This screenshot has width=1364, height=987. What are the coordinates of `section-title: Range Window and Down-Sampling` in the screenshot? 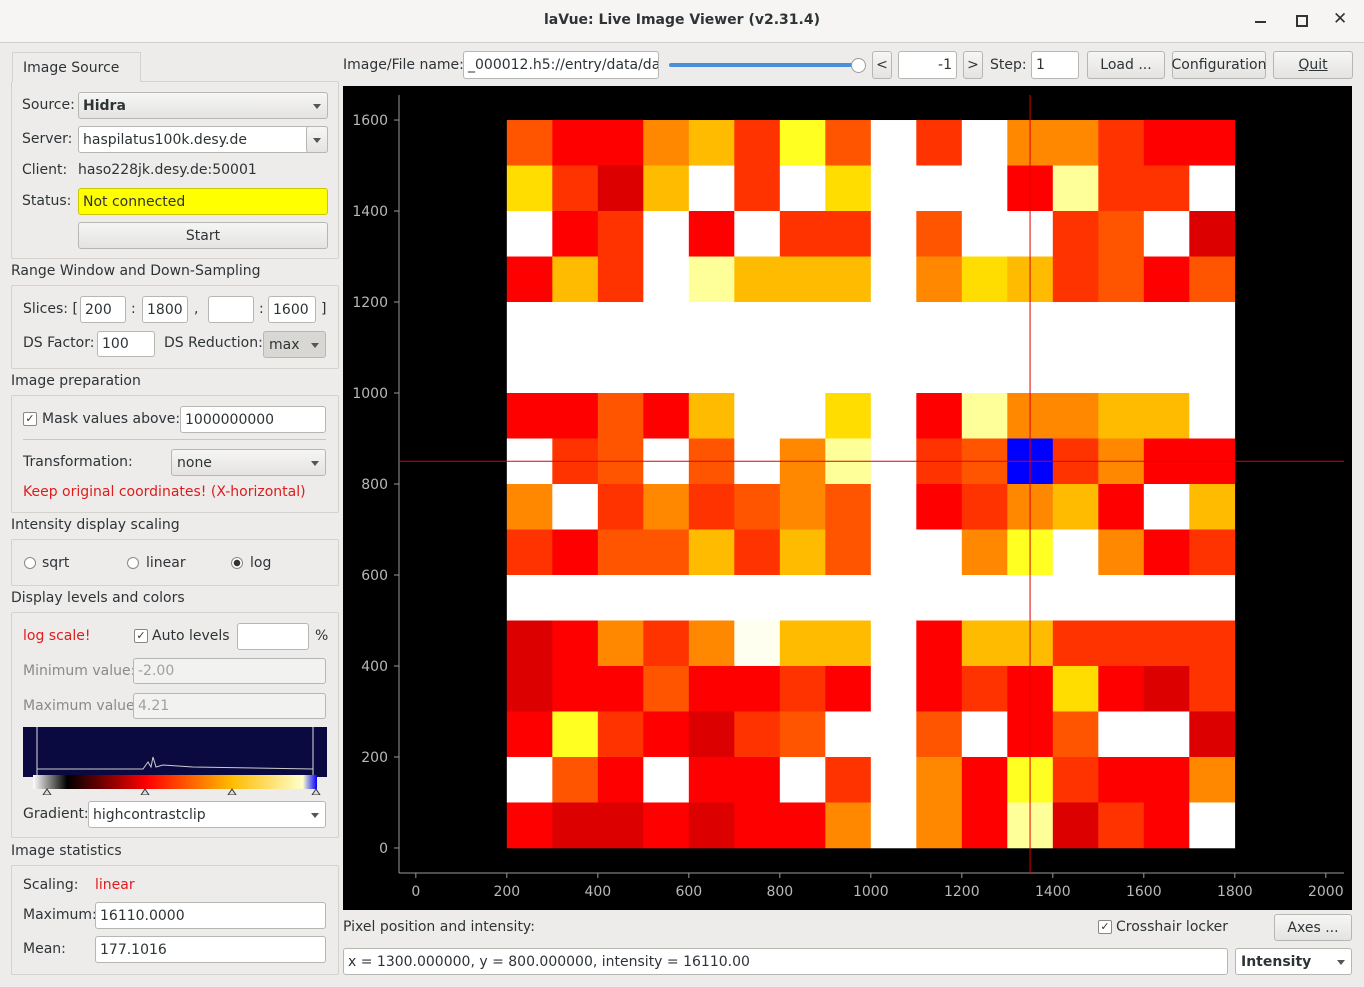 It's located at (136, 271).